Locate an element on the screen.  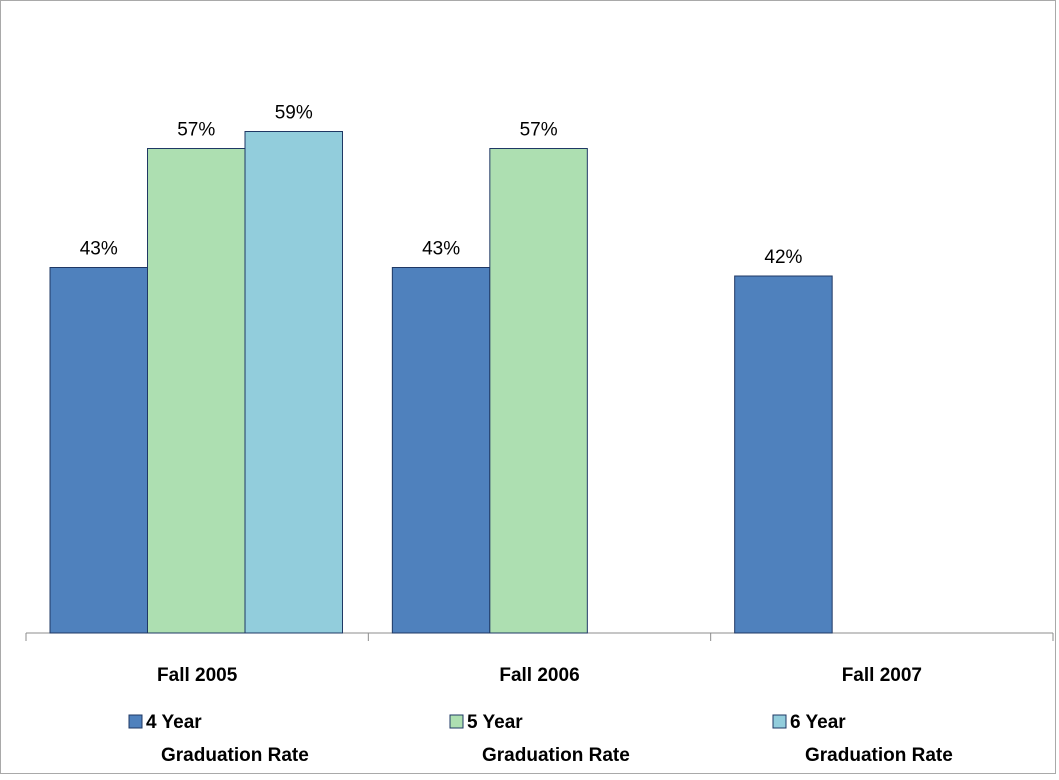
data-label: 59% is located at coordinates (294, 113).